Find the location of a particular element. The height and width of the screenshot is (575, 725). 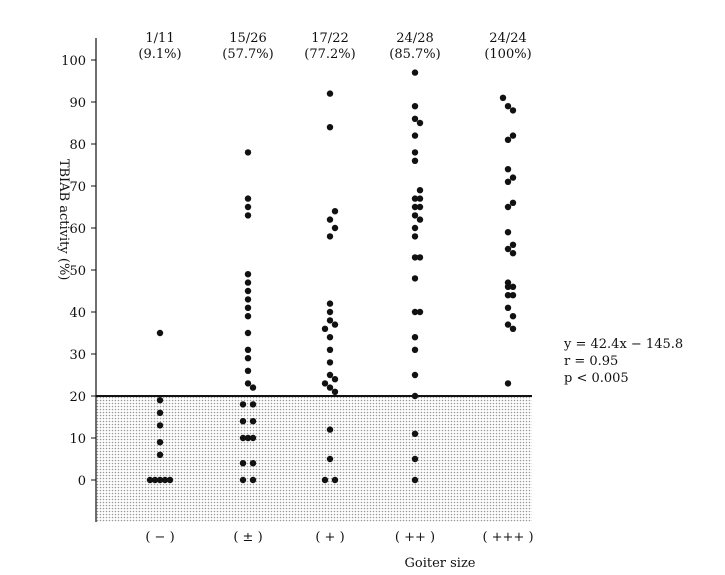

group-positive-percent: (77.2%) is located at coordinates (329, 54).